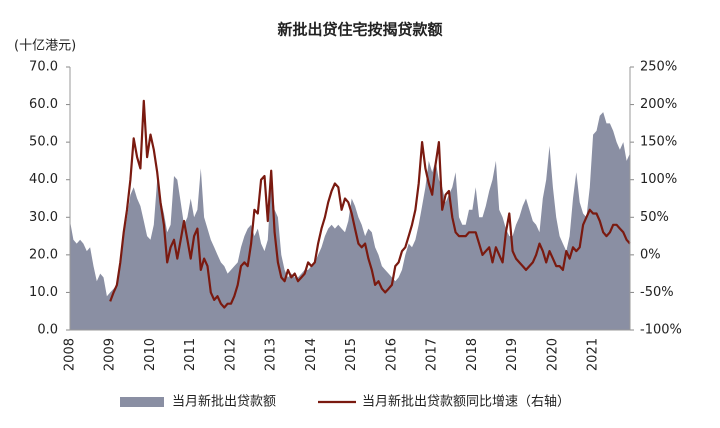  I want to click on y-tick-label: 50.0, so click(43, 142).